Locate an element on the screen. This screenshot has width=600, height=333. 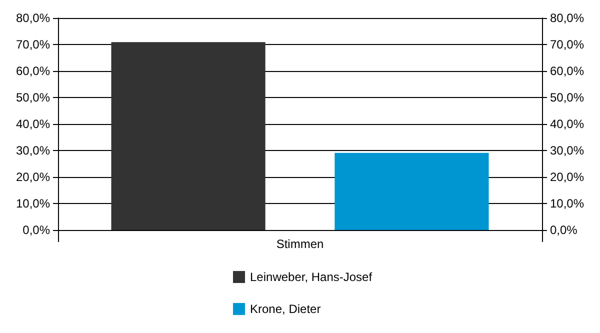
y-tick-label: 70,0% is located at coordinates (33, 45).